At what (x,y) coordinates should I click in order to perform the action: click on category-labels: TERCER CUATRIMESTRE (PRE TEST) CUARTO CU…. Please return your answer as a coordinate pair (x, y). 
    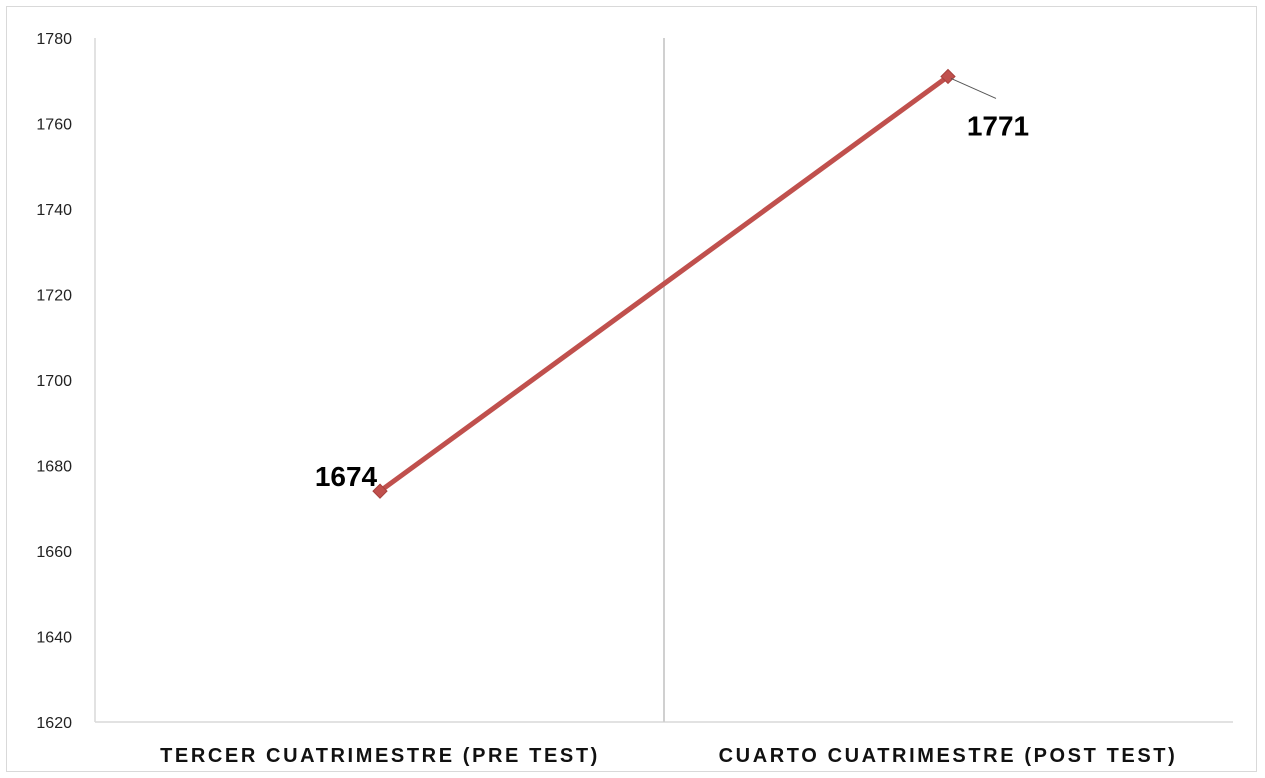
    Looking at the image, I should click on (669, 756).